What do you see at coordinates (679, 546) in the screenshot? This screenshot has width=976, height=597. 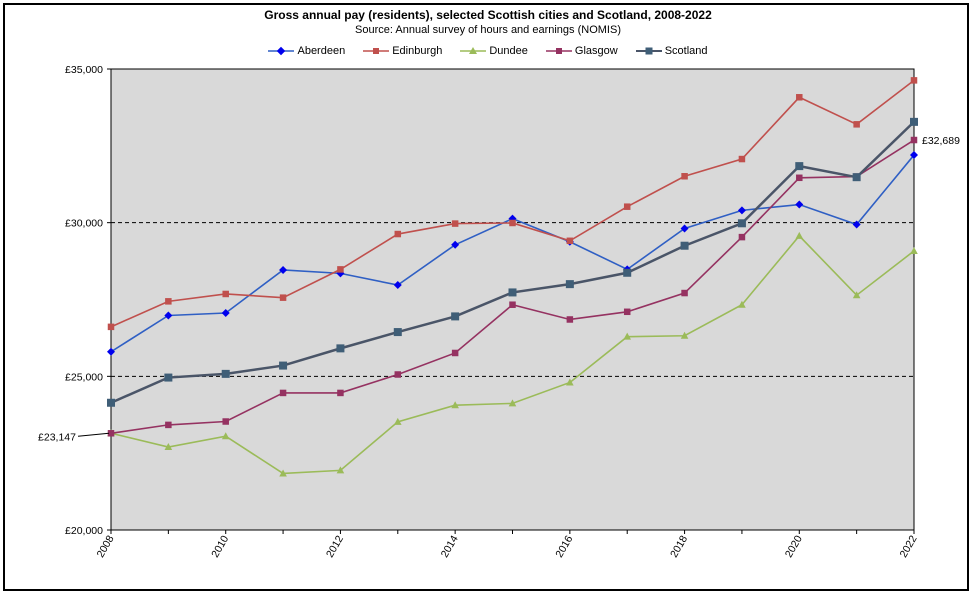 I see `x-tick-label: 2018` at bounding box center [679, 546].